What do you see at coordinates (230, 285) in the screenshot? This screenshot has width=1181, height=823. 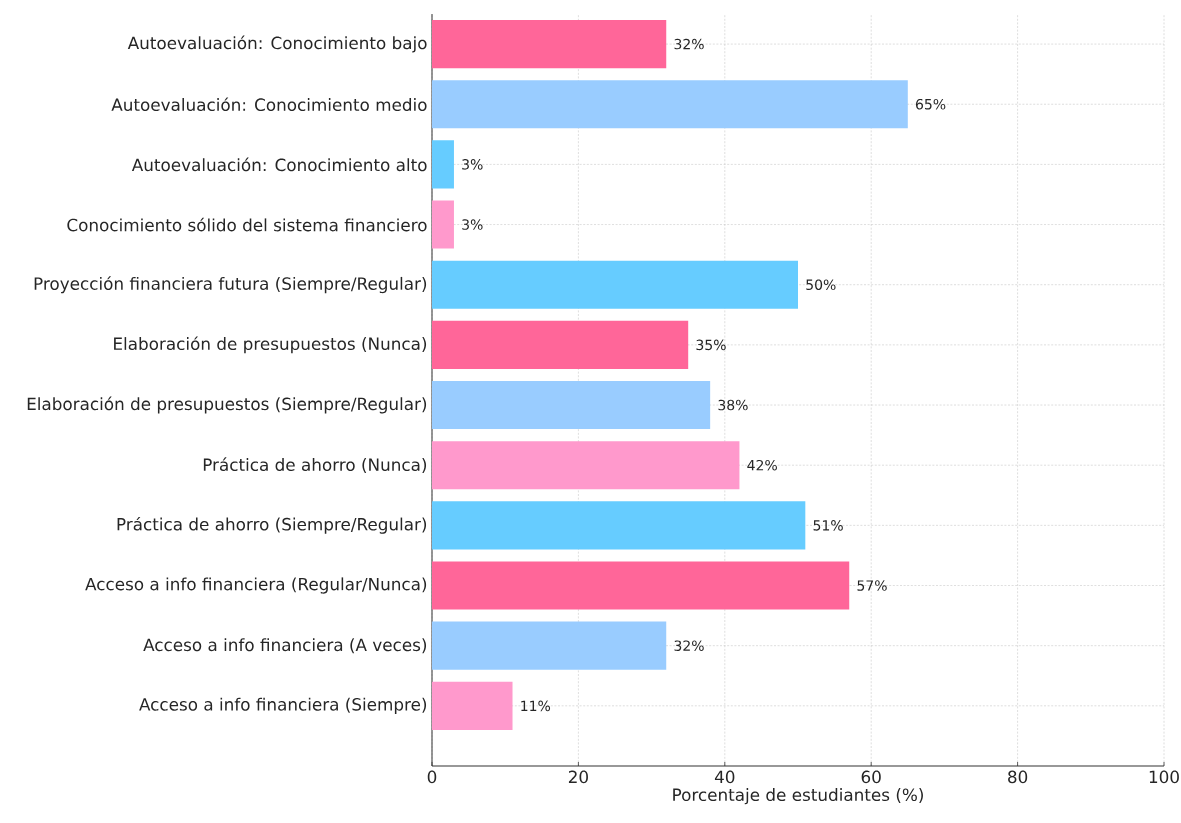 I see `y-tick-label: Proyección financiera futura (Siempre/Regular)` at bounding box center [230, 285].